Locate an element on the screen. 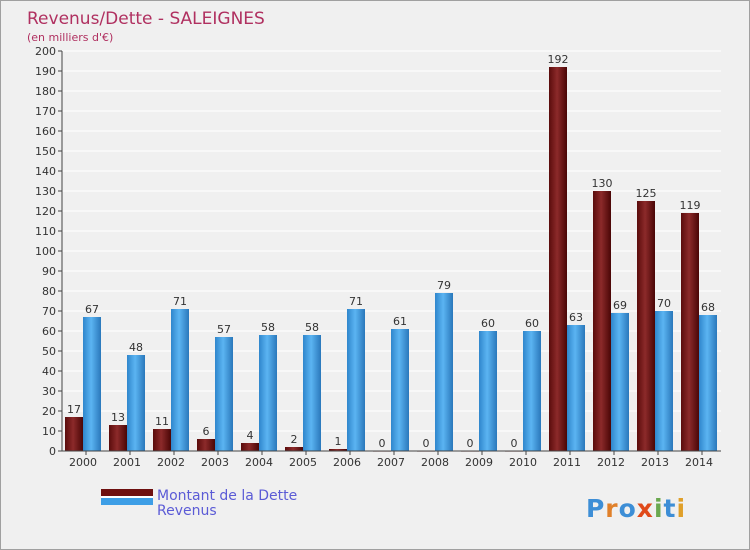  value-label-revenus: 61 is located at coordinates (400, 321).